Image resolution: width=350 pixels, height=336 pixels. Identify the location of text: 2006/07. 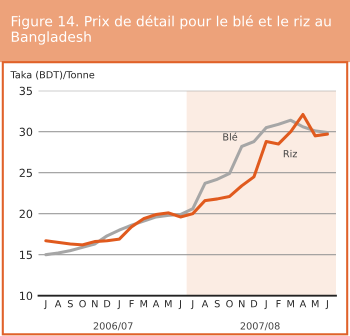
(113, 326).